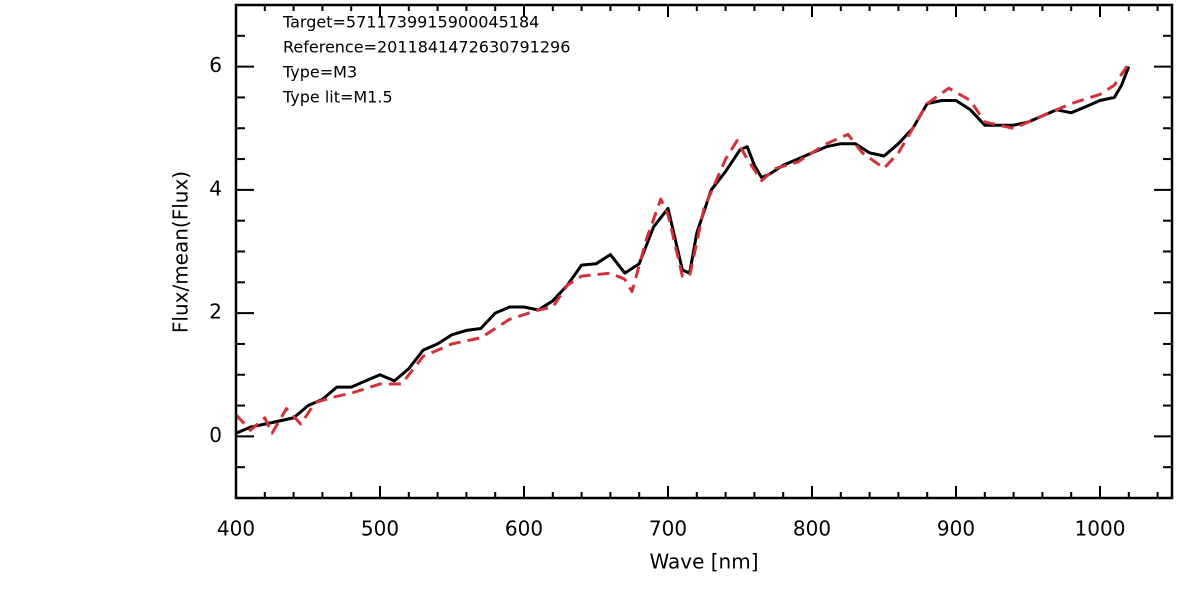 The width and height of the screenshot is (1180, 590). Describe the element at coordinates (703, 562) in the screenshot. I see `x-axis-label: Wave [nm]` at that location.